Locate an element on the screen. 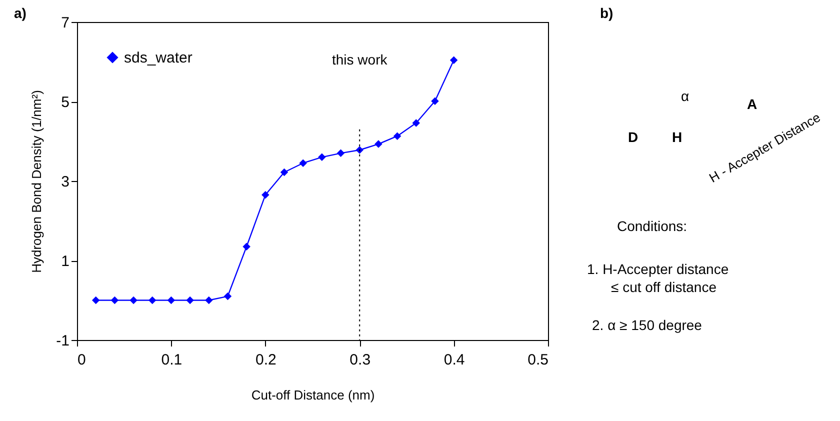 The width and height of the screenshot is (840, 421). y-axis-title: Hydrogen Bond Density (1/nm²) is located at coordinates (36, 181).